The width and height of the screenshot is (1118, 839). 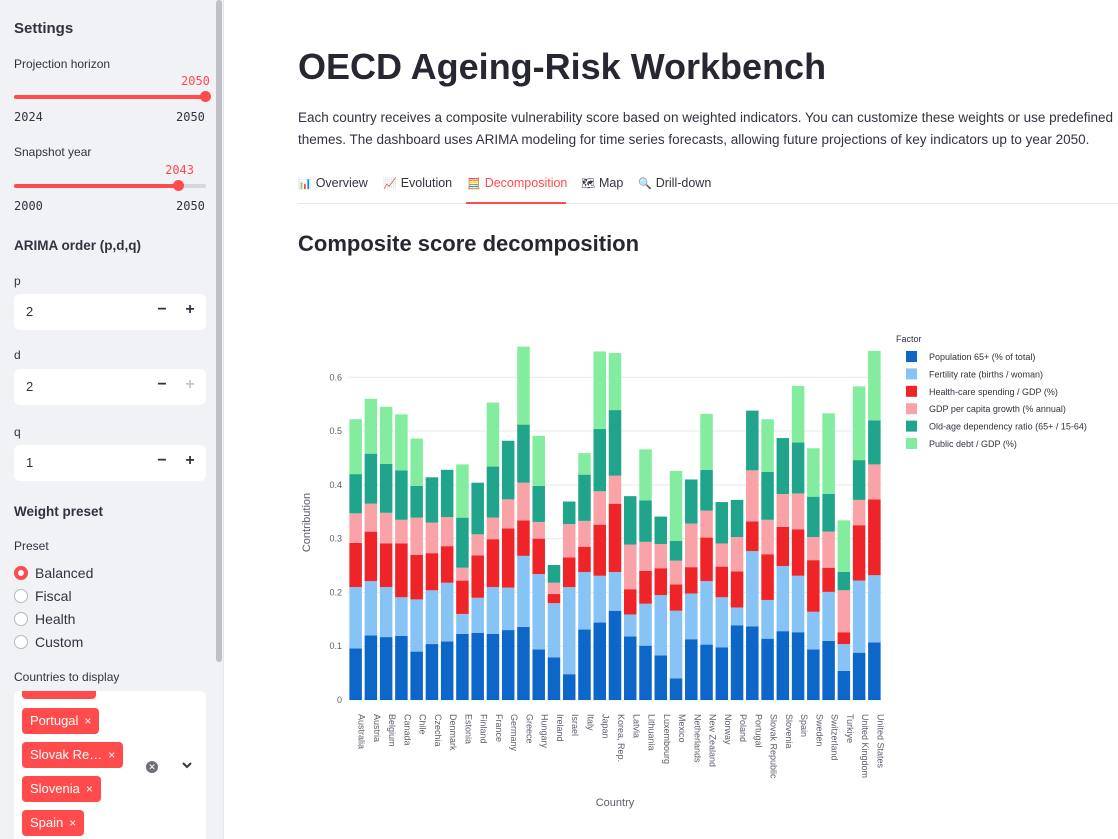 What do you see at coordinates (53, 823) in the screenshot?
I see `country-chip-spain: Spain ×` at bounding box center [53, 823].